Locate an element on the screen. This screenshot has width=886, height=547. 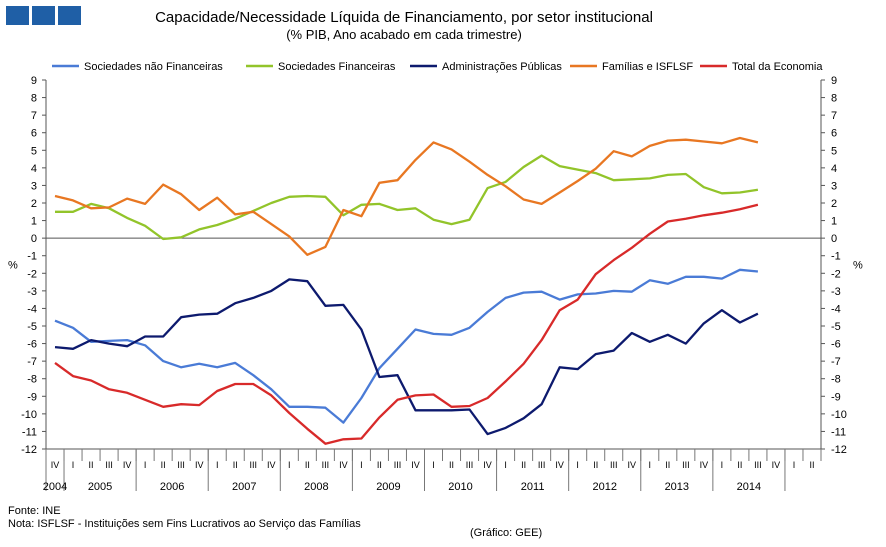
y-tick-label-left: -1 is located at coordinates (32, 257).